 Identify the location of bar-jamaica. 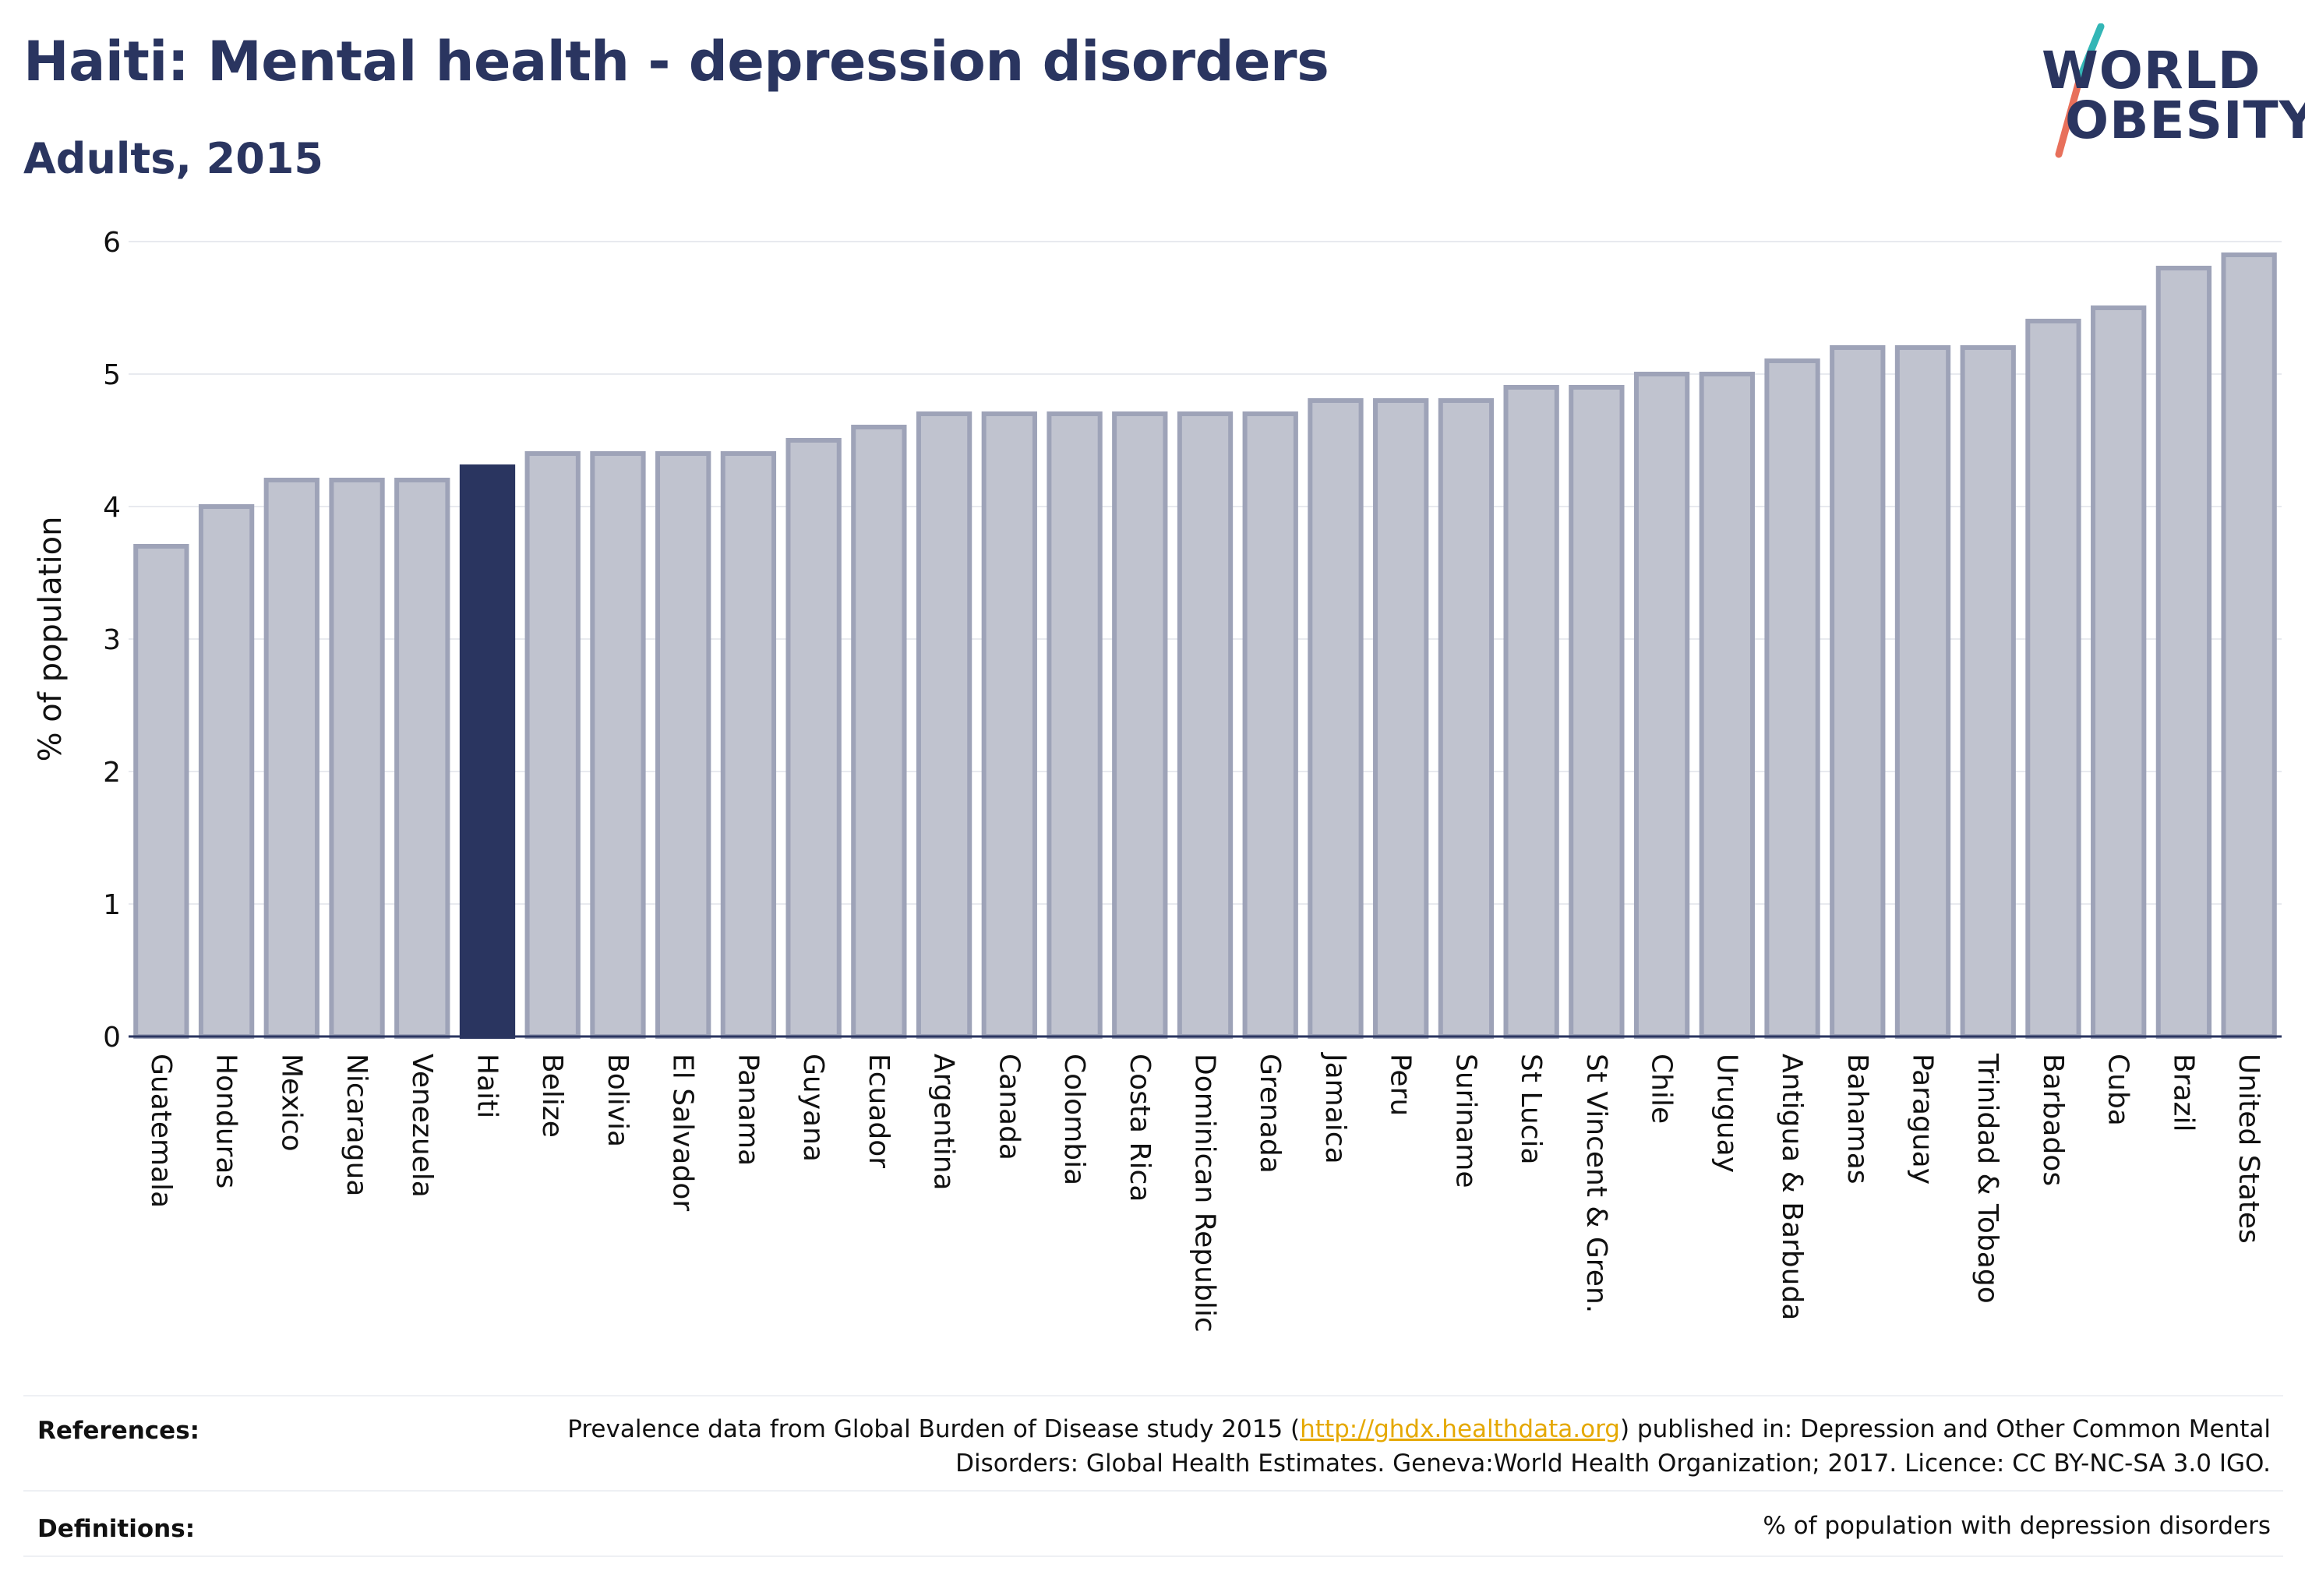
(1336, 718).